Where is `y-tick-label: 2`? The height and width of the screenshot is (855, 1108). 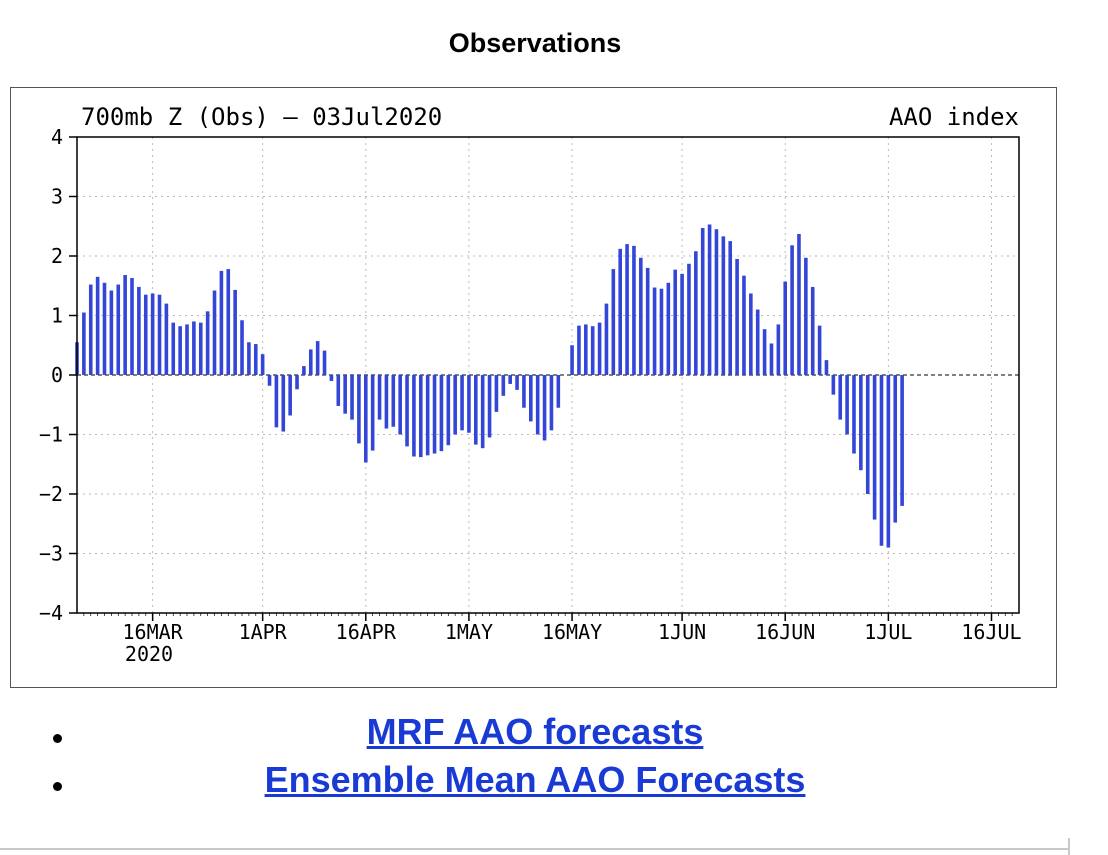 y-tick-label: 2 is located at coordinates (57, 256).